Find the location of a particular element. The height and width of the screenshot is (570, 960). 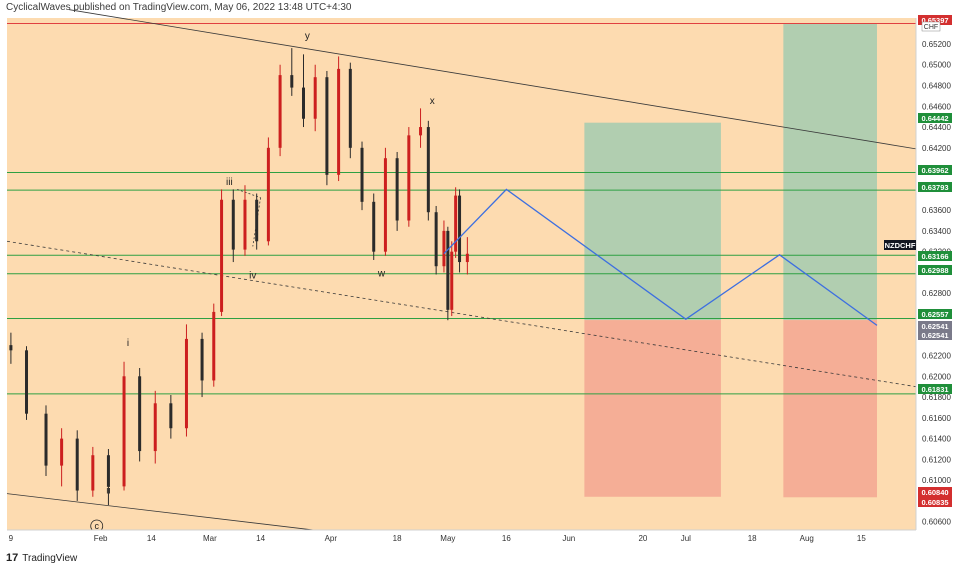

currency-tag: CHF is located at coordinates (931, 27).